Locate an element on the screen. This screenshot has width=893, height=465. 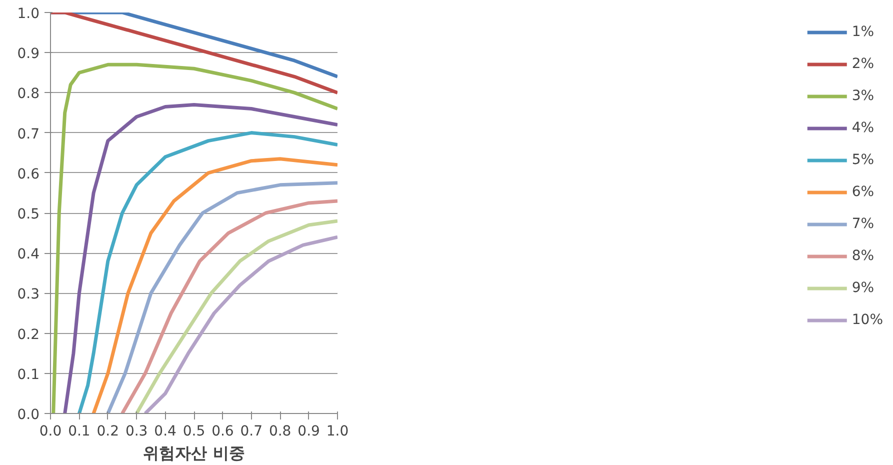
y-tick-label: 0.4 is located at coordinates (28, 254).